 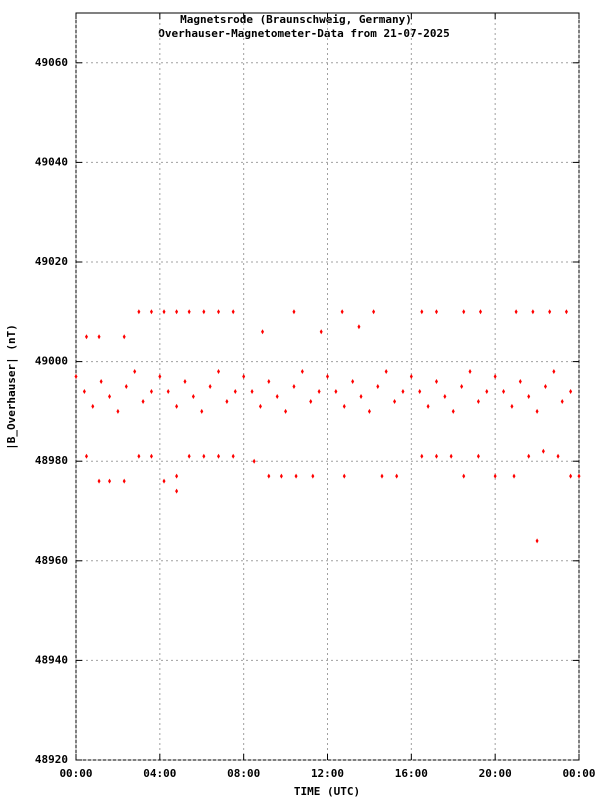 What do you see at coordinates (51, 361) in the screenshot?
I see `y-tick-label: 49000` at bounding box center [51, 361].